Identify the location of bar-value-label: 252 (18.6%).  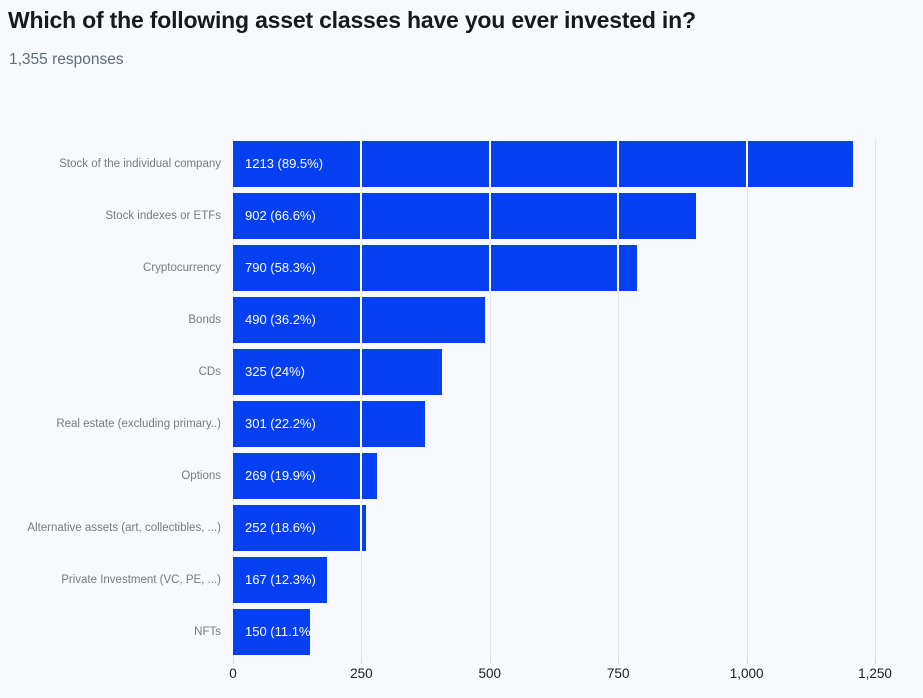
(280, 527).